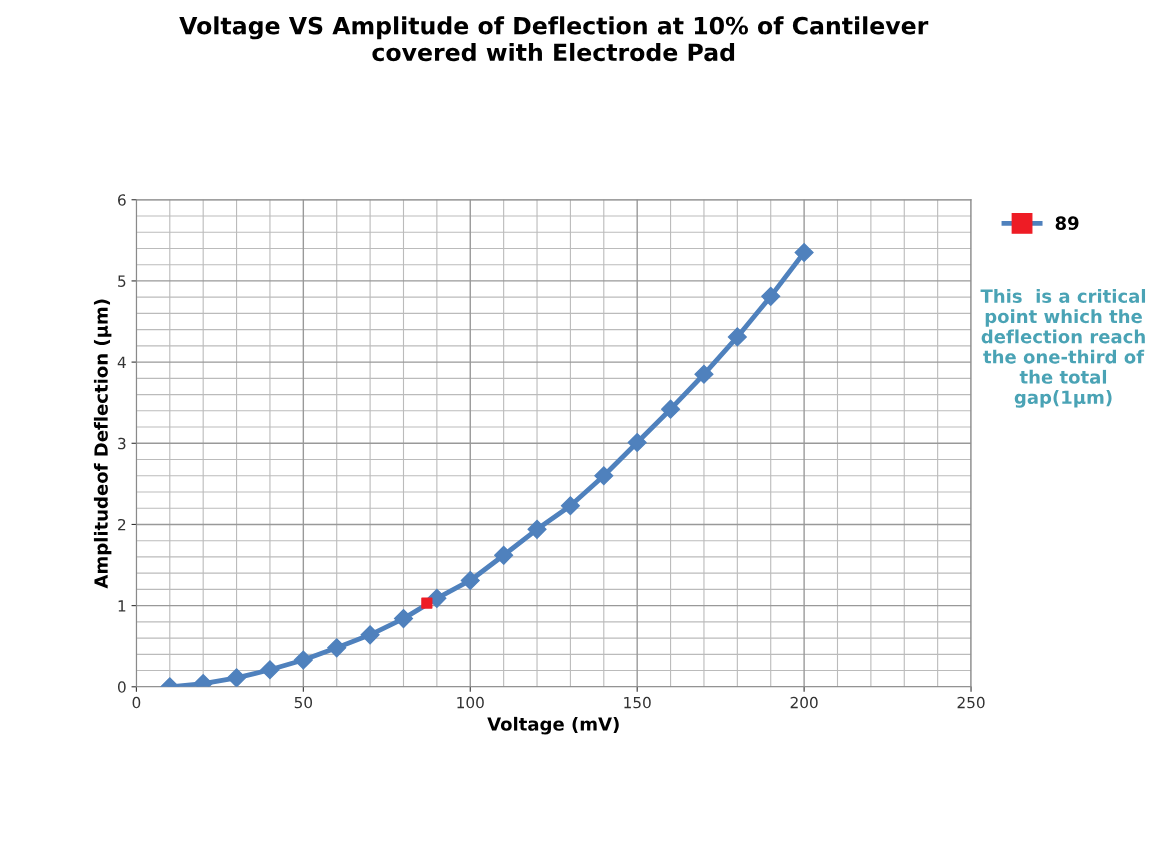 This screenshot has height=850, width=1156. Describe the element at coordinates (122, 606) in the screenshot. I see `y-tick-label: 1` at that location.